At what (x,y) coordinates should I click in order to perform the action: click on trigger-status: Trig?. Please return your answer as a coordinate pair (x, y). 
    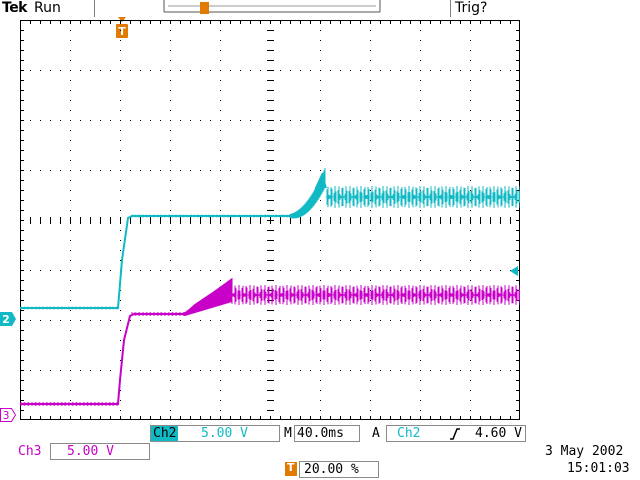
    Looking at the image, I should click on (471, 8).